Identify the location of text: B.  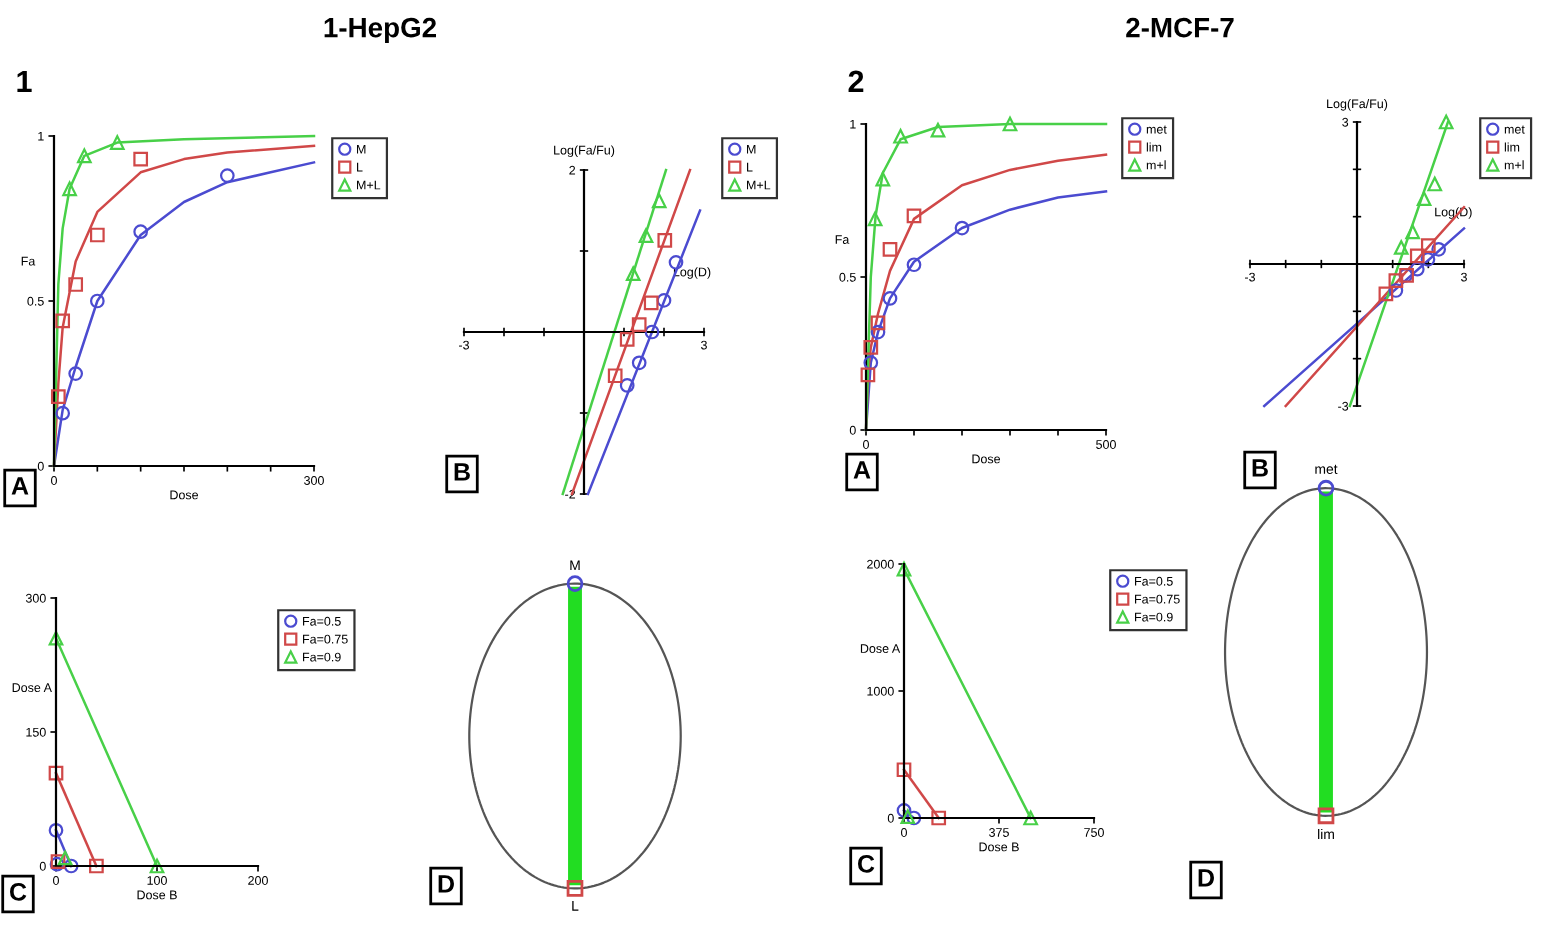
(1260, 468).